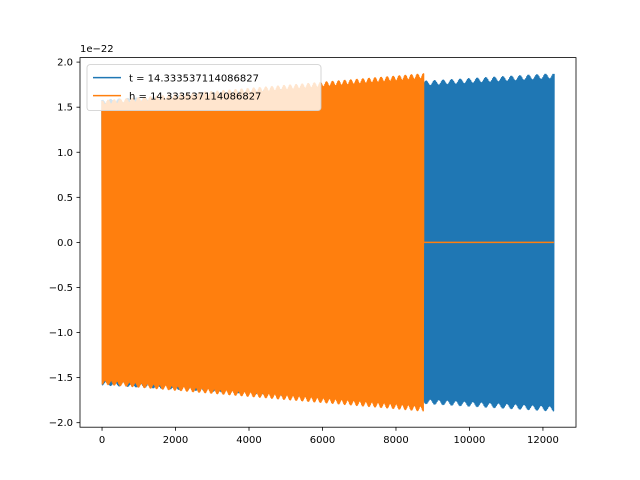 This screenshot has height=480, width=640. What do you see at coordinates (61, 378) in the screenshot?
I see `y-tick-label: −1.5` at bounding box center [61, 378].